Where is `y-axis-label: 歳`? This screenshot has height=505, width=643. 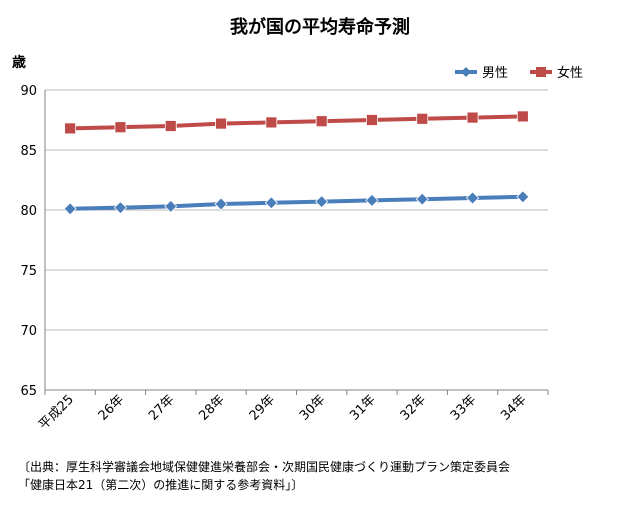 y-axis-label: 歳 is located at coordinates (19, 62).